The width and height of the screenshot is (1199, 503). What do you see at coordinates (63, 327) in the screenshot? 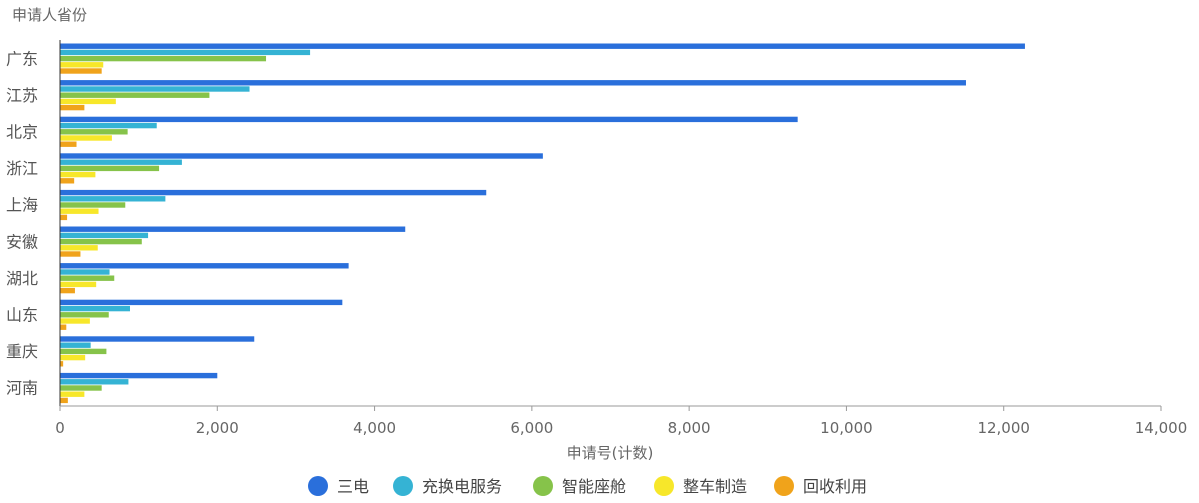
I see `bar-山东-回收利用` at bounding box center [63, 327].